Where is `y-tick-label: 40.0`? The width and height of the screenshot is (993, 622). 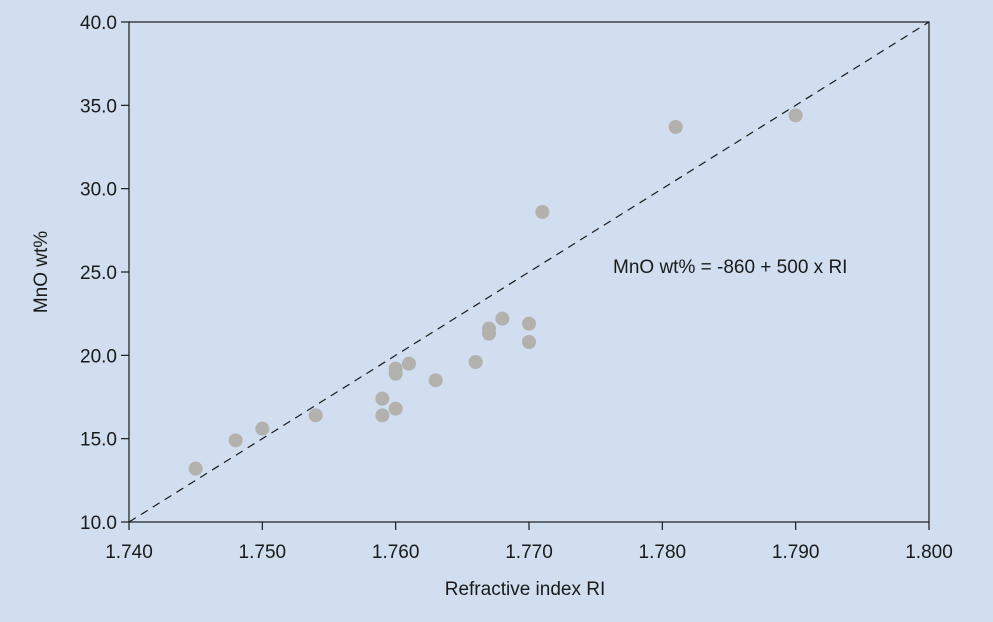
y-tick-label: 40.0 is located at coordinates (98, 23).